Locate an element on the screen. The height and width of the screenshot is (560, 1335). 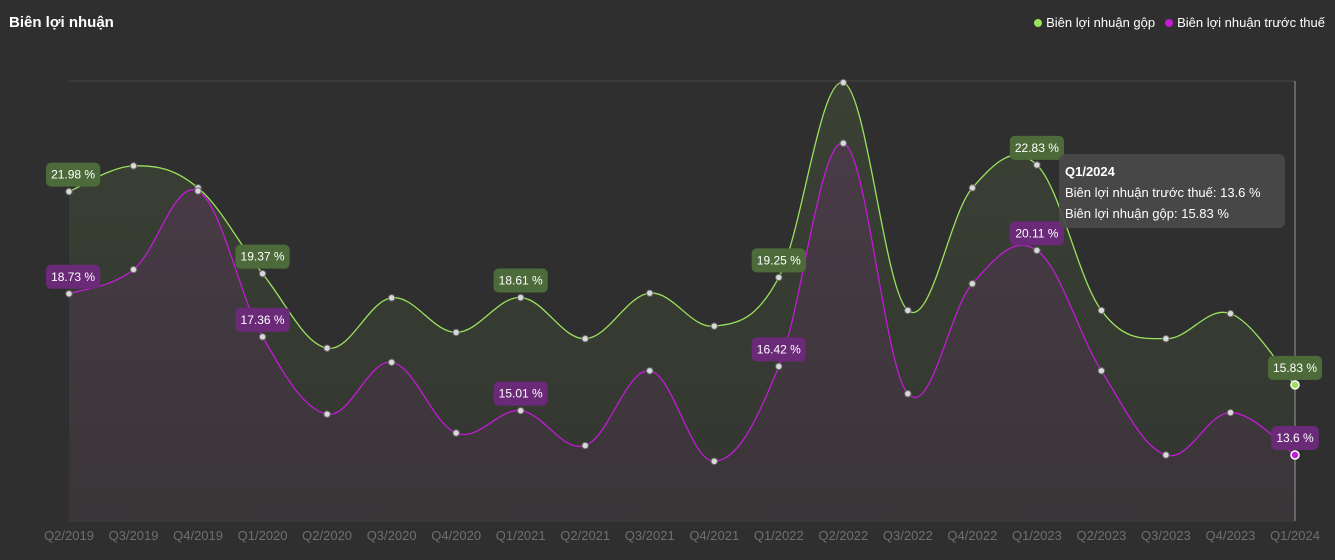
point-pretax-margin-Q3-2020 is located at coordinates (391, 362).